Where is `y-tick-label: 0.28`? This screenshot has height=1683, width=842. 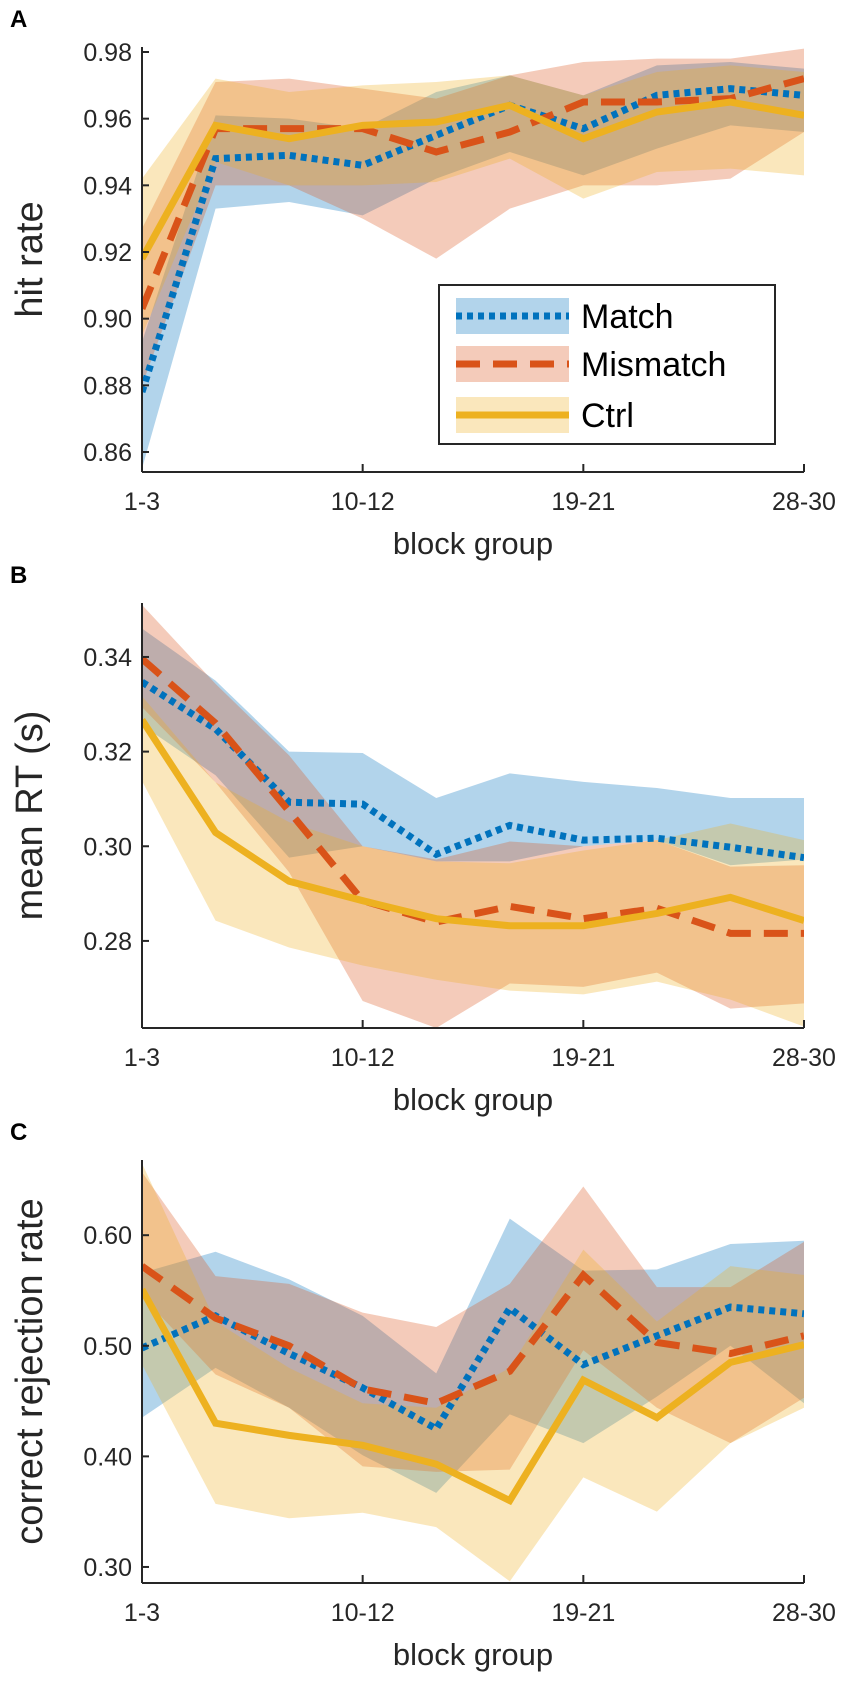 y-tick-label: 0.28 is located at coordinates (107, 942).